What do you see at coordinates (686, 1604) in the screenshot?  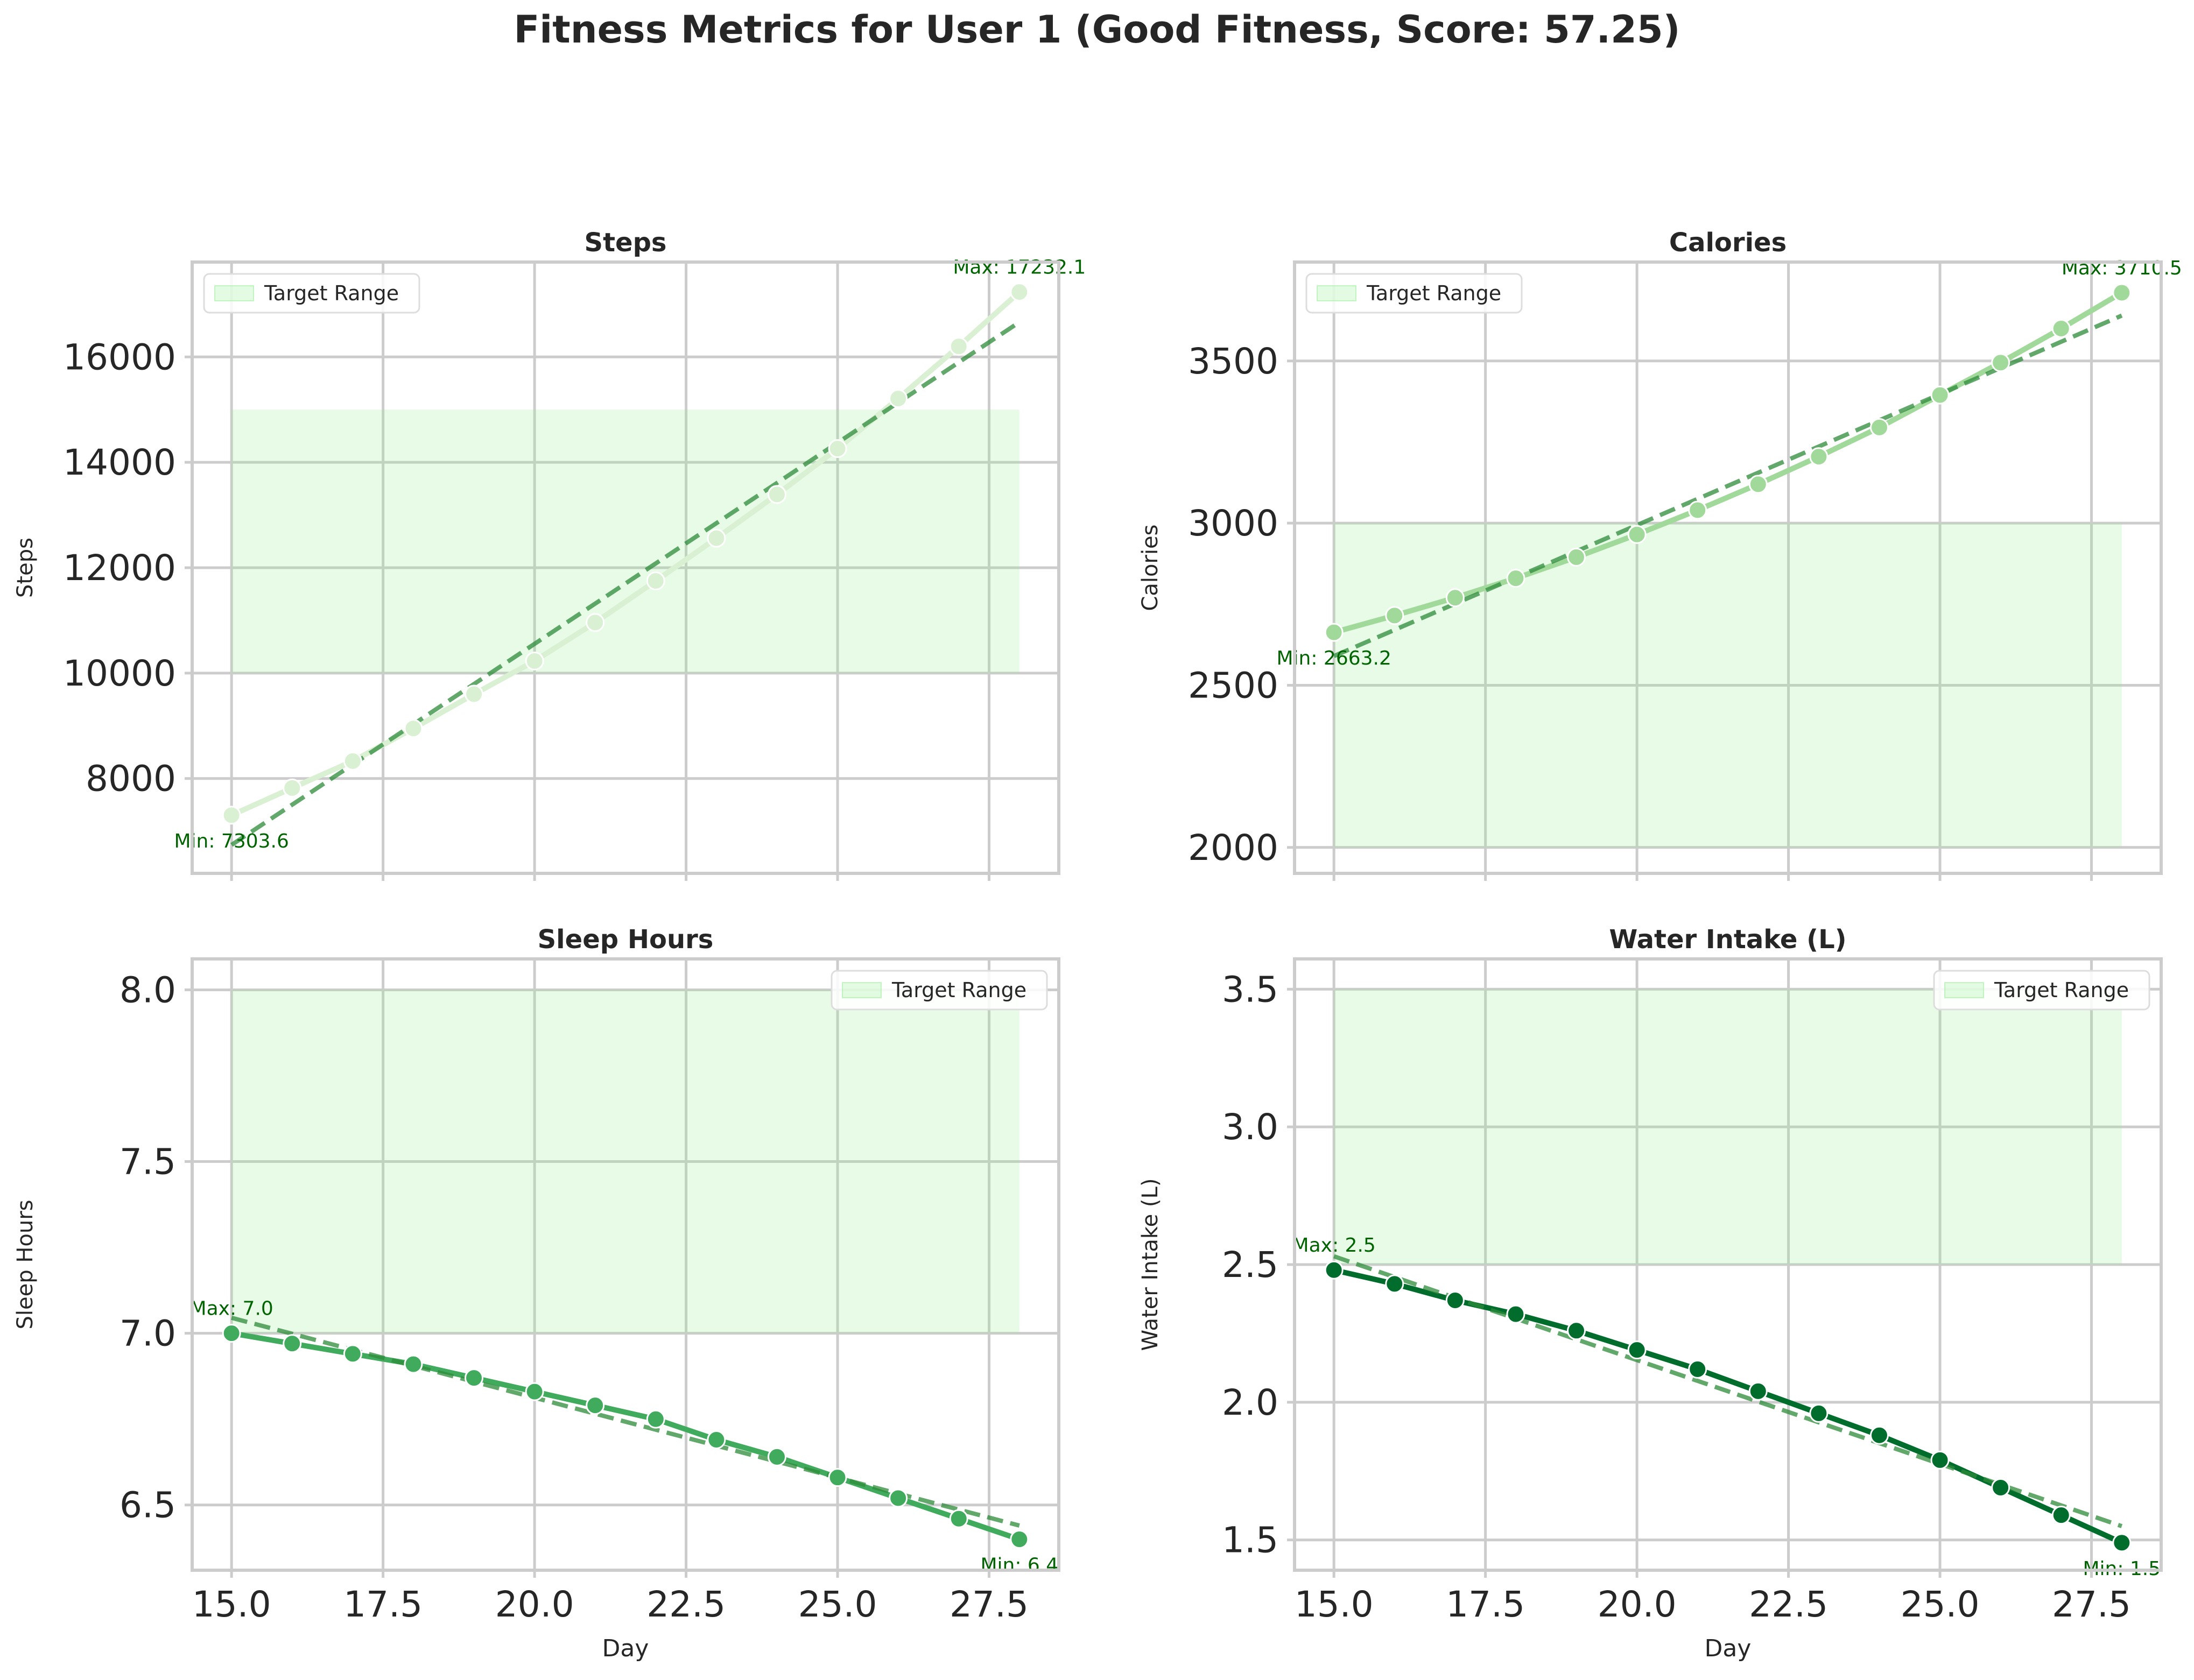 I see `x-tick-label: 22.5` at bounding box center [686, 1604].